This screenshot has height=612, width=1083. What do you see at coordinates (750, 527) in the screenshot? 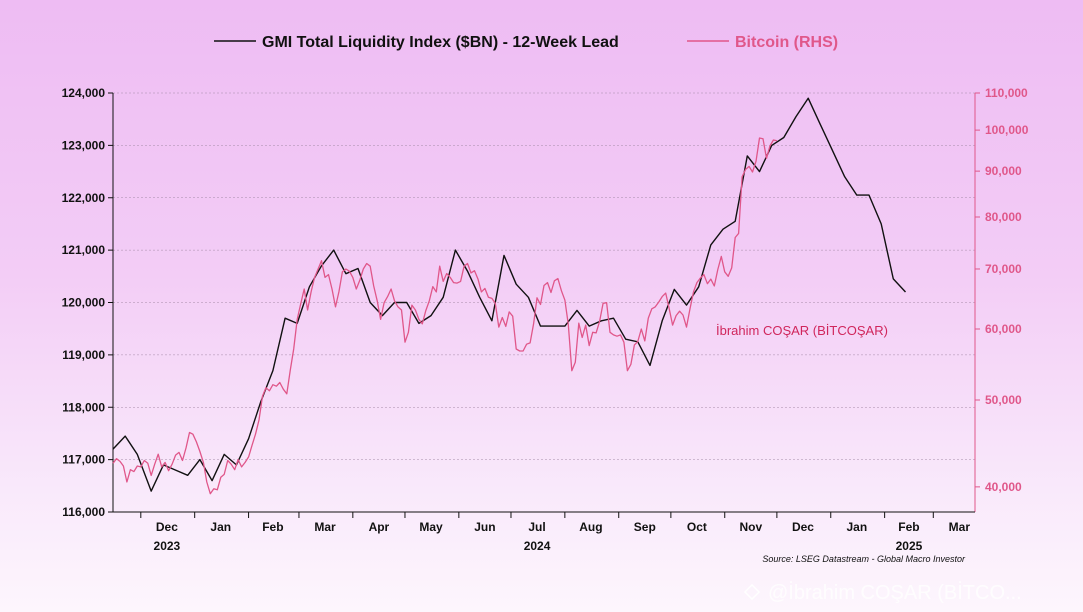
I see `x-axis-month-label: Nov` at bounding box center [750, 527].